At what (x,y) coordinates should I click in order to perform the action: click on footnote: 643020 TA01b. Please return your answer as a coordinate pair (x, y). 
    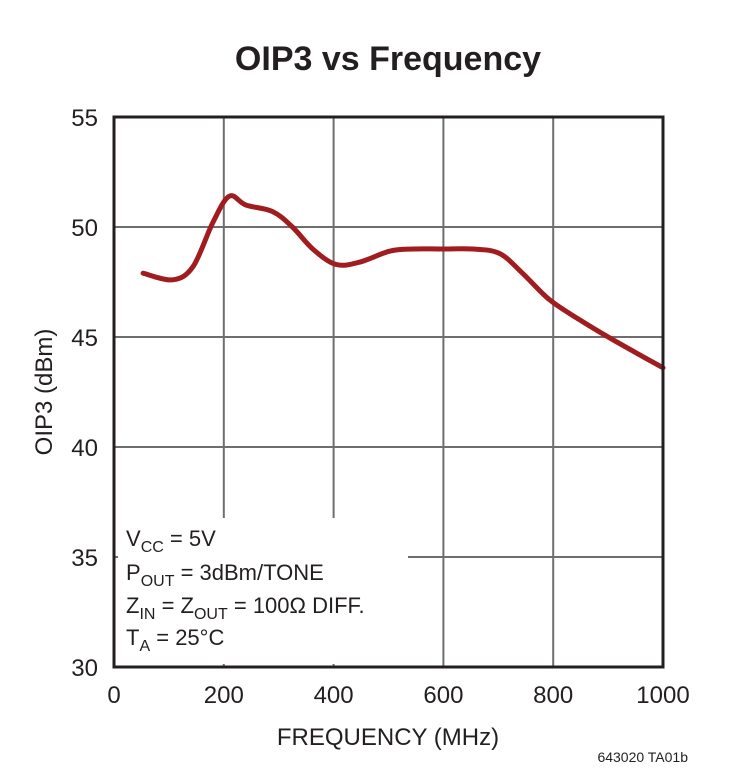
    Looking at the image, I should click on (642, 757).